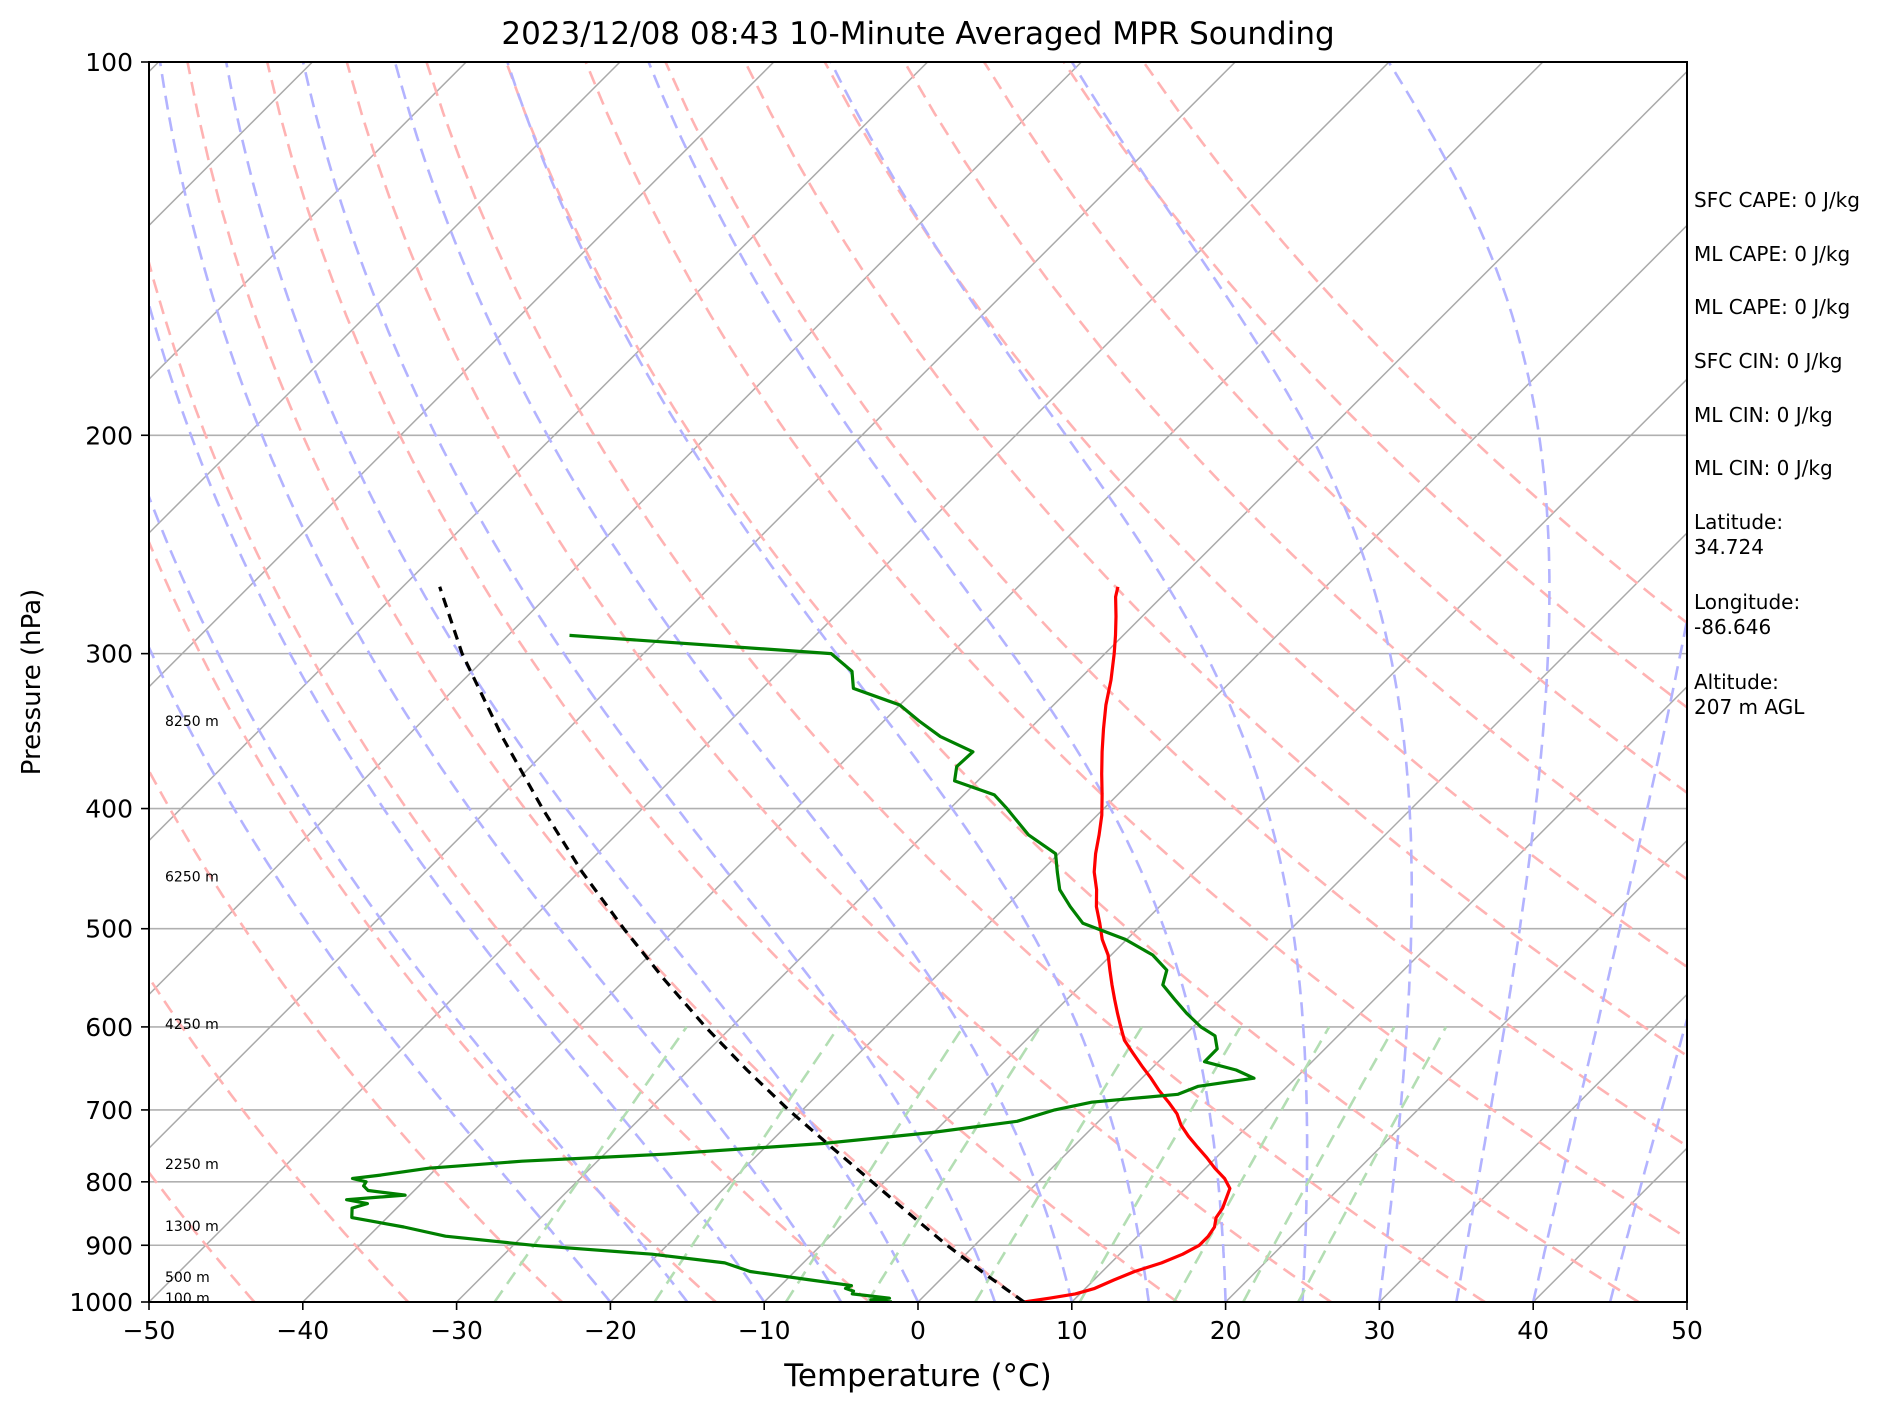 The width and height of the screenshot is (1893, 1406). Describe the element at coordinates (302, 1330) in the screenshot. I see `x-tick-label: −40` at that location.